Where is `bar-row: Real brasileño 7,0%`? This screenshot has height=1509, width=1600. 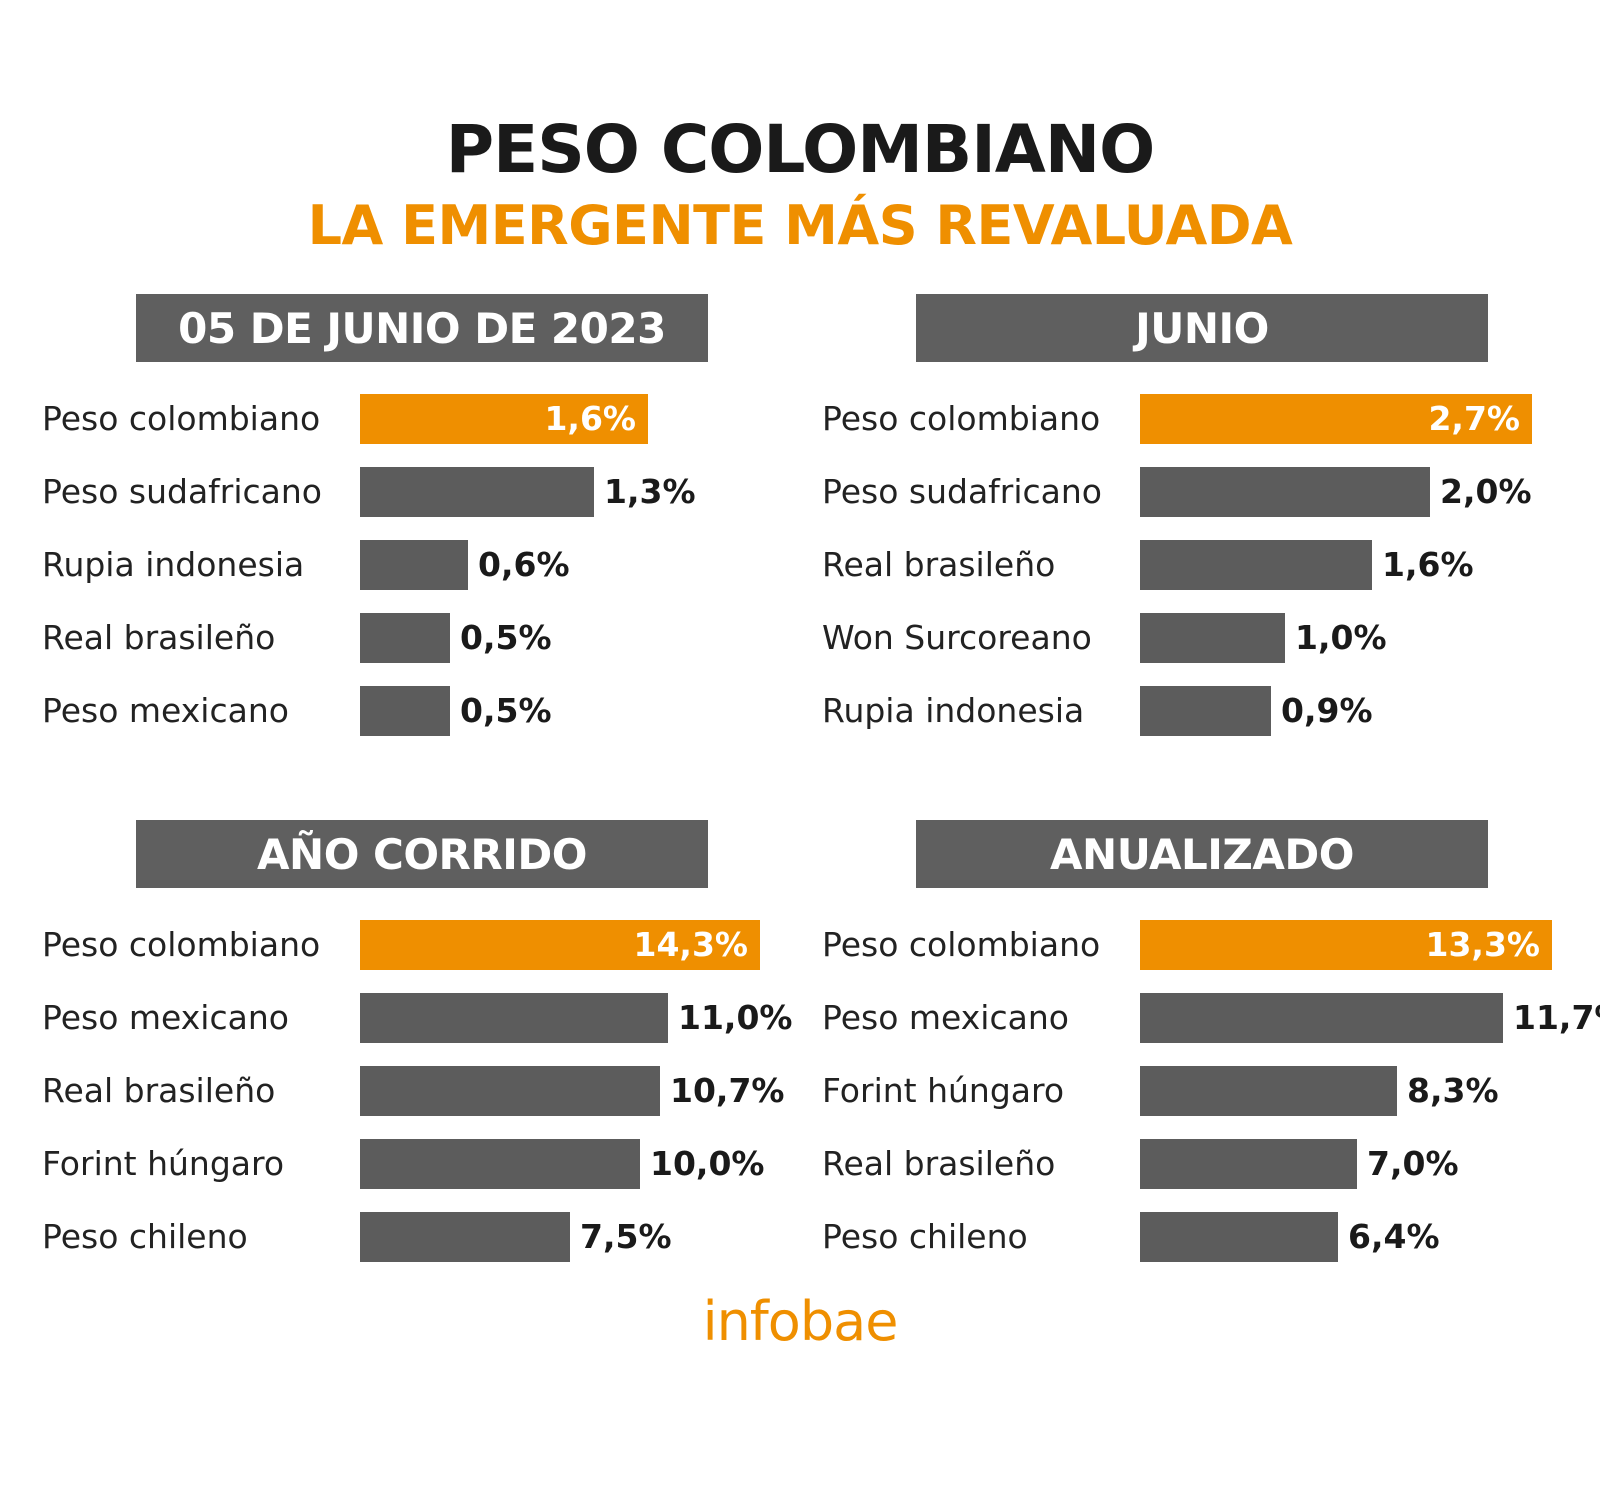 bar-row: Real brasileño 7,0% is located at coordinates (1211, 1164).